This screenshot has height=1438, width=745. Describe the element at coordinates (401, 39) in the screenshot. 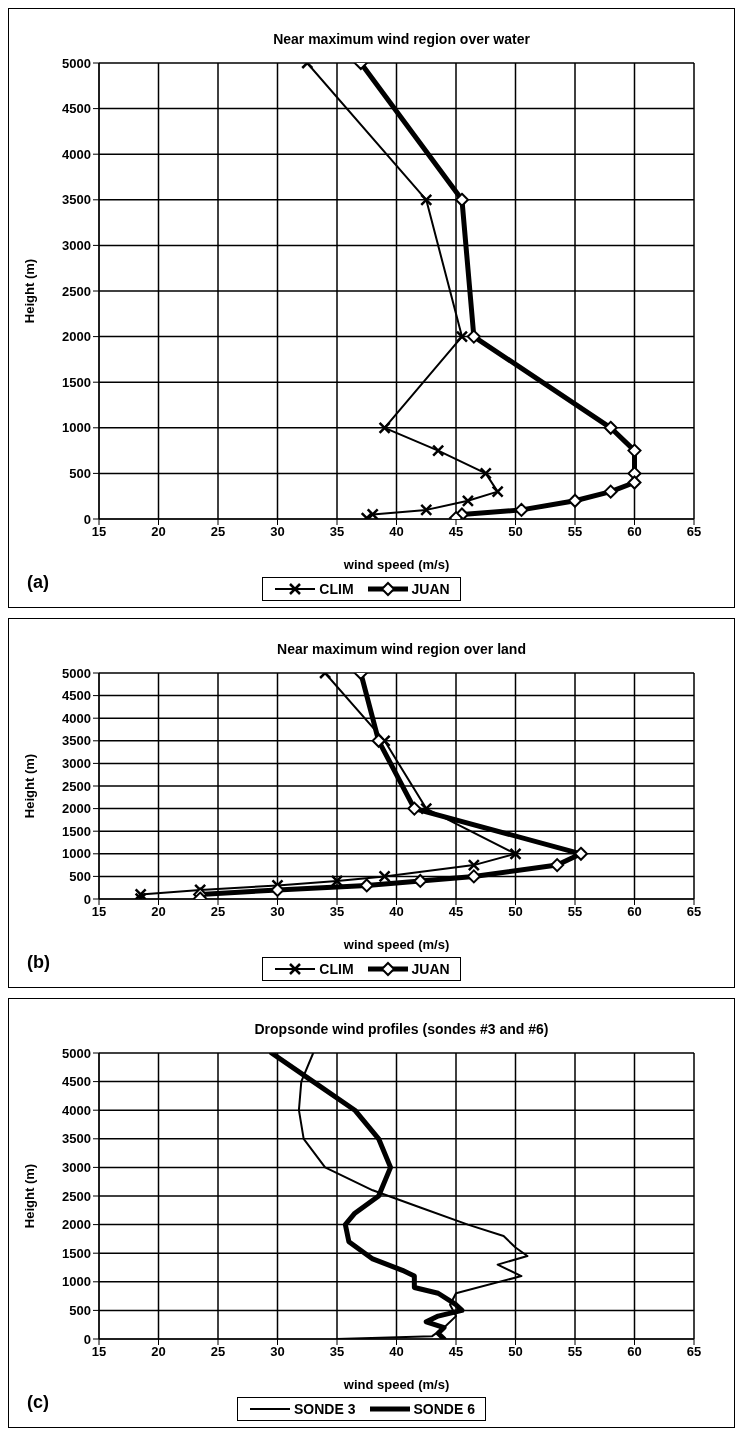

I see `chart-title: Near maximum wind region over water` at that location.